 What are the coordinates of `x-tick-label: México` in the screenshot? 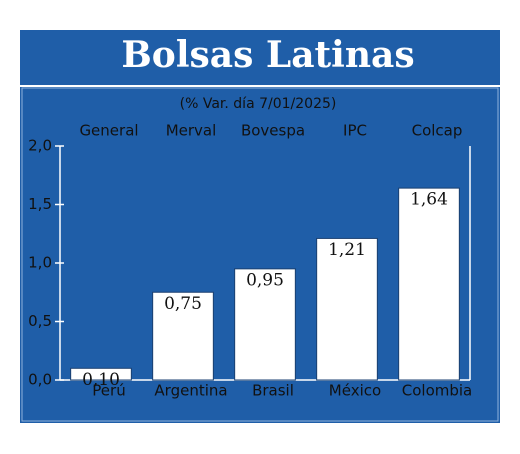 It's located at (355, 391).